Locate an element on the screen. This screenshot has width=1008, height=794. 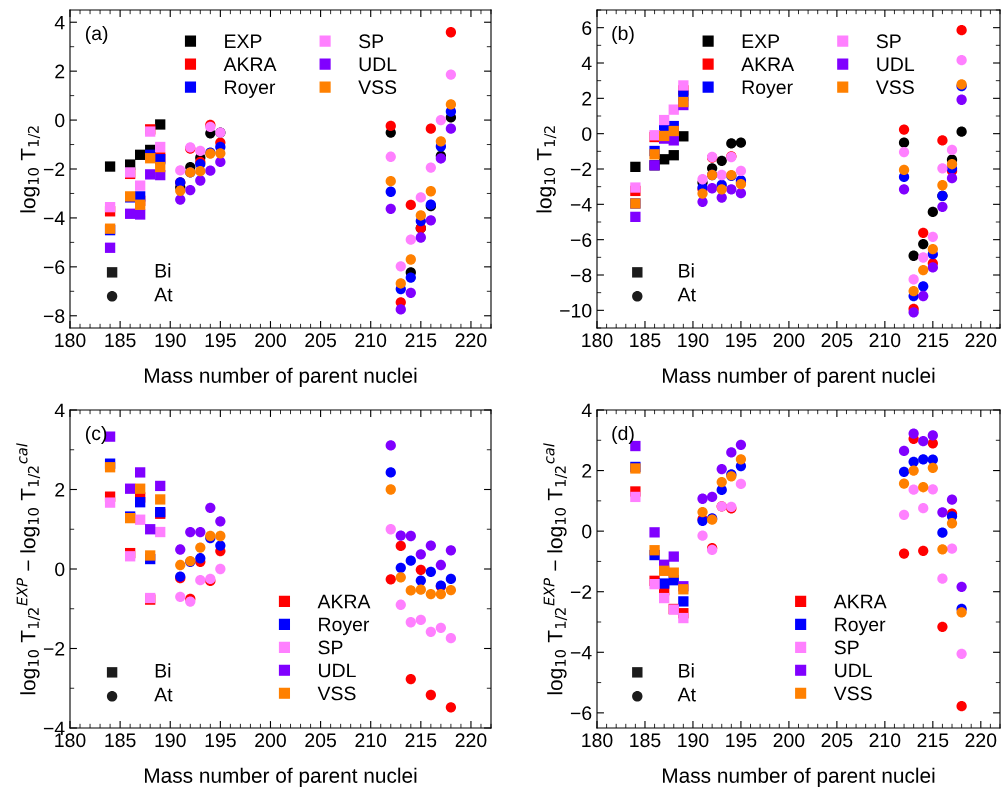
annotation: (c) is located at coordinates (96, 435).